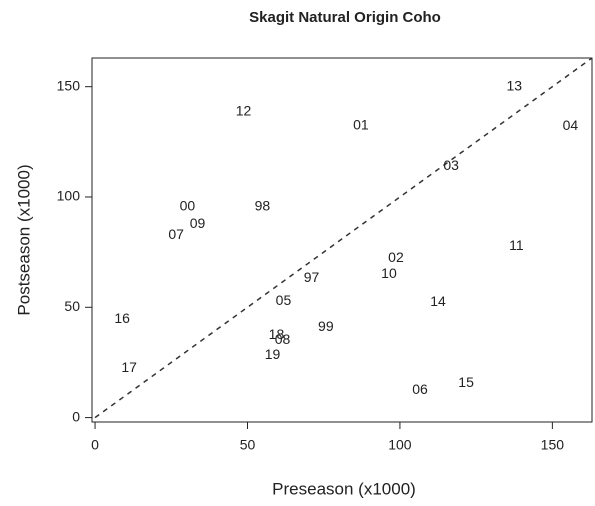 This screenshot has height=506, width=595. What do you see at coordinates (244, 111) in the screenshot?
I see `point-label: 12` at bounding box center [244, 111].